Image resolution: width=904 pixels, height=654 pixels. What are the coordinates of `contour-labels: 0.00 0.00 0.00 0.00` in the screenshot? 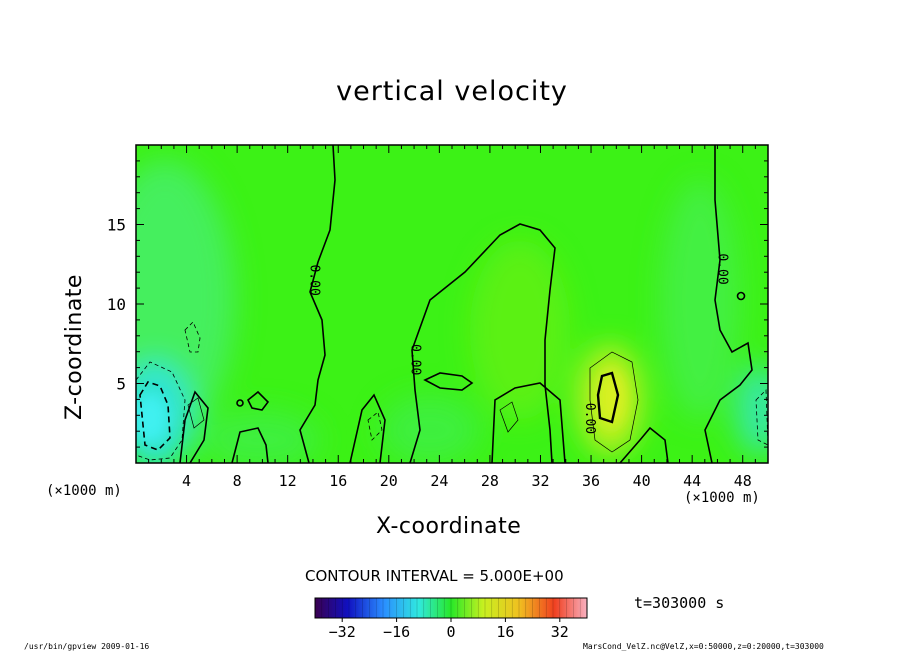 It's located at (517, 343).